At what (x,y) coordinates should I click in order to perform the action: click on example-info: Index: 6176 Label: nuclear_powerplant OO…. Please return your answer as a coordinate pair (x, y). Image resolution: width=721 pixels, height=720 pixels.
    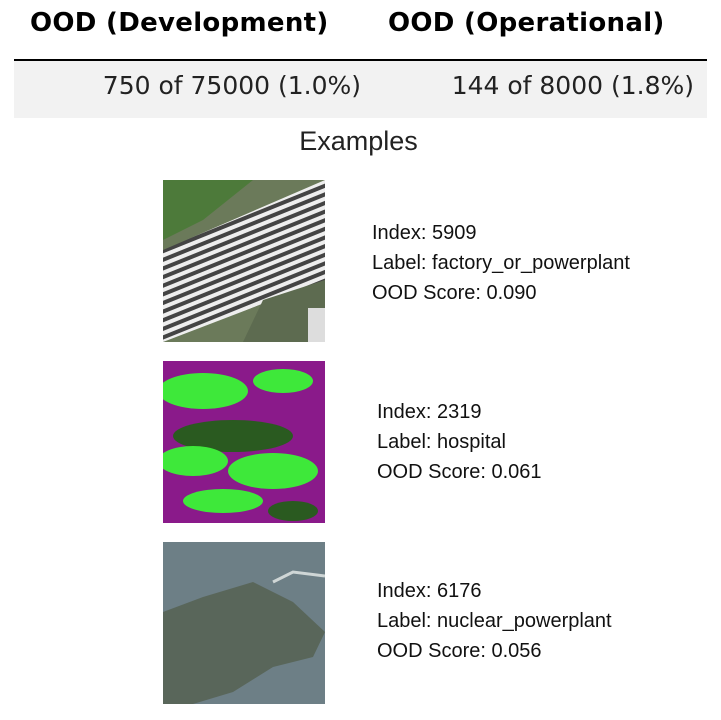
    Looking at the image, I should click on (494, 621).